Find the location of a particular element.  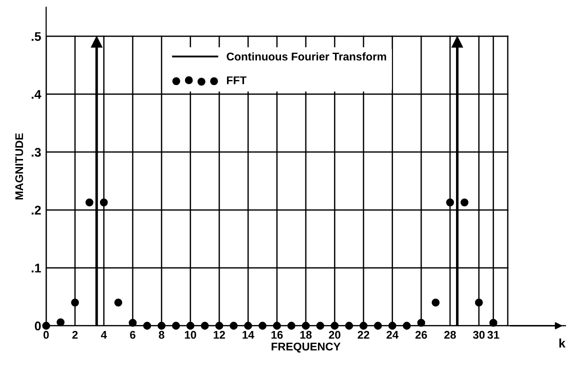

y-tick-label: .1 is located at coordinates (36, 268).